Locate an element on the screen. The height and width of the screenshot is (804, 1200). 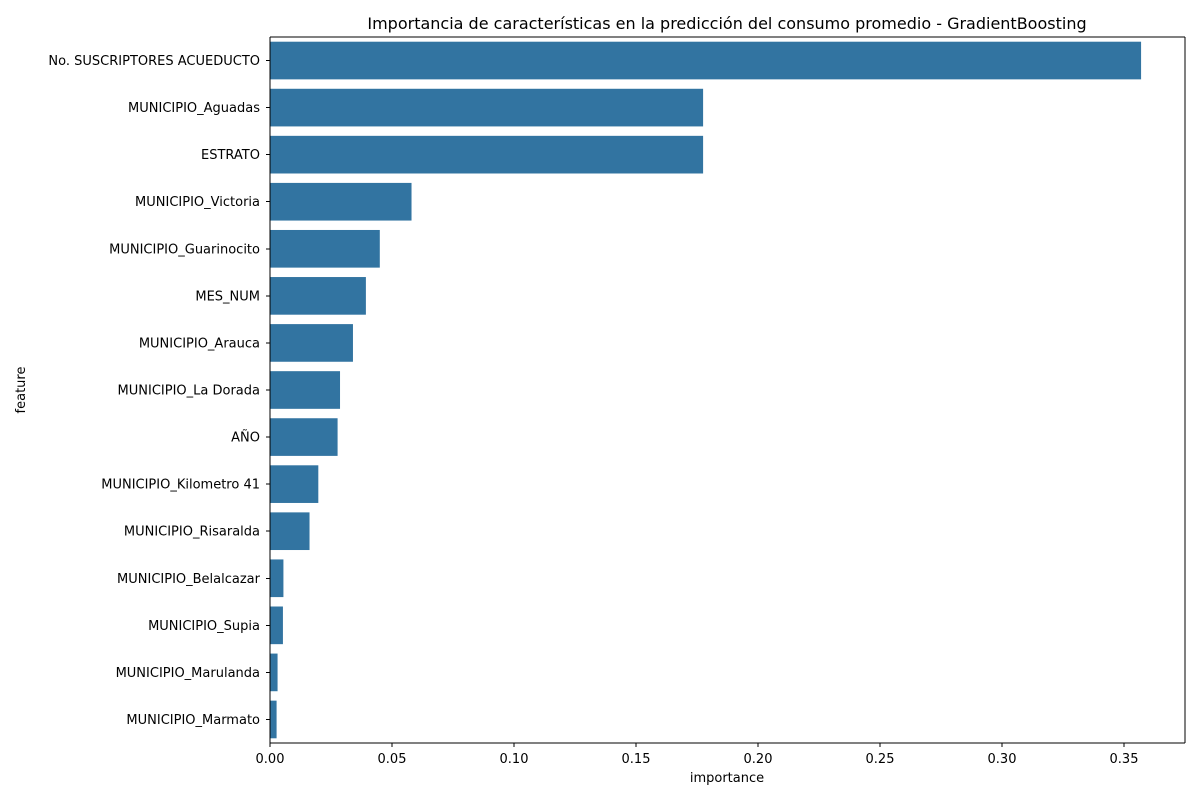
x-tick-label: 0.30 is located at coordinates (1002, 759).